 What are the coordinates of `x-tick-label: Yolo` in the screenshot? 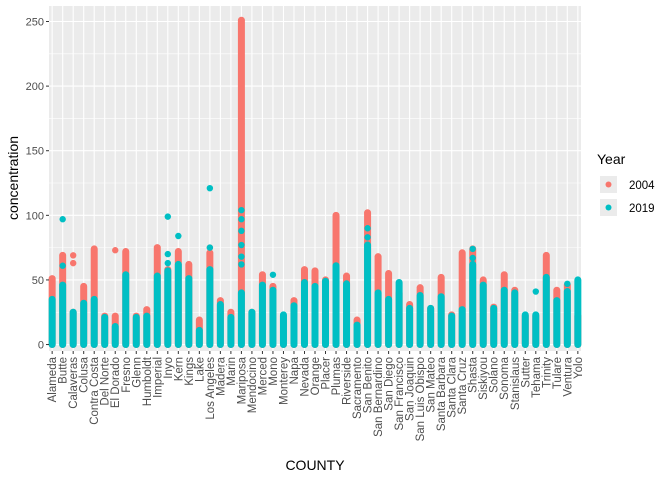 It's located at (579, 368).